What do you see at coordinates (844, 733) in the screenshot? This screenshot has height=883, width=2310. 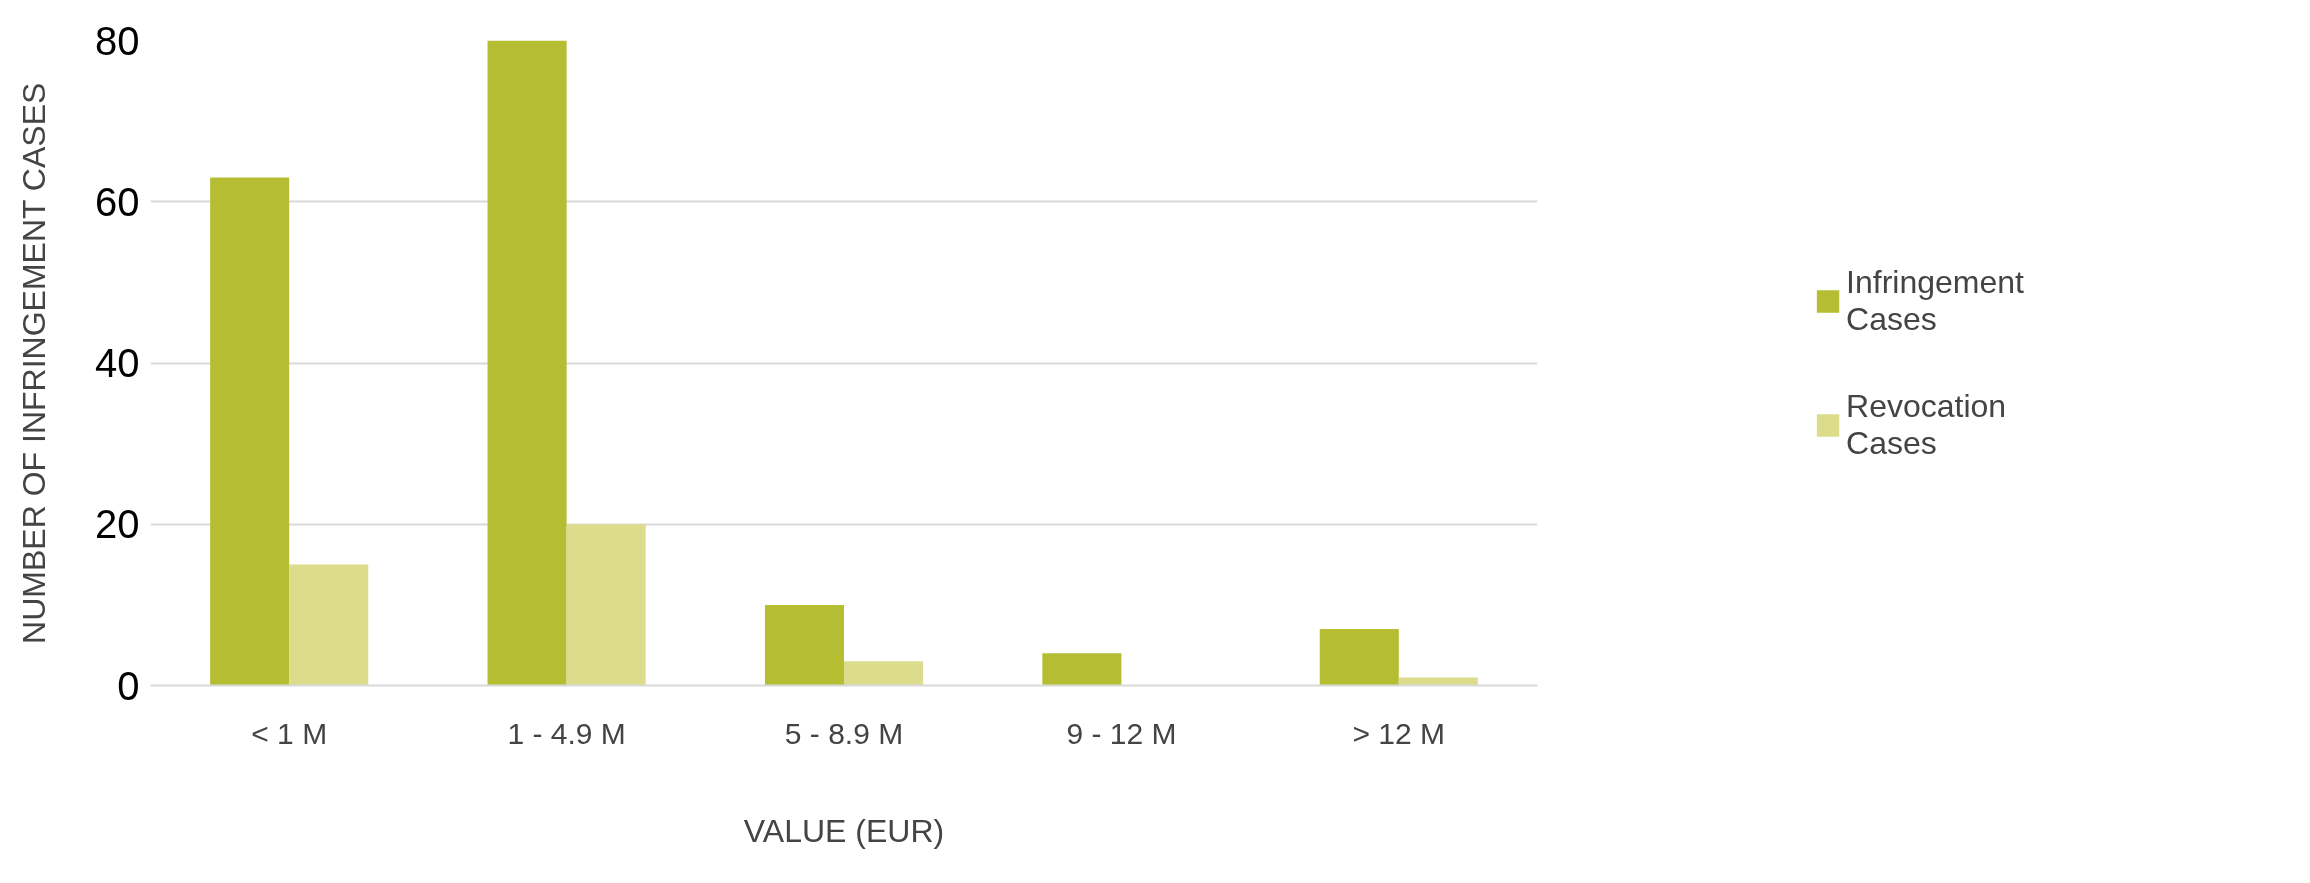 I see `x-tick-label: 5 - 8.9 M` at bounding box center [844, 733].